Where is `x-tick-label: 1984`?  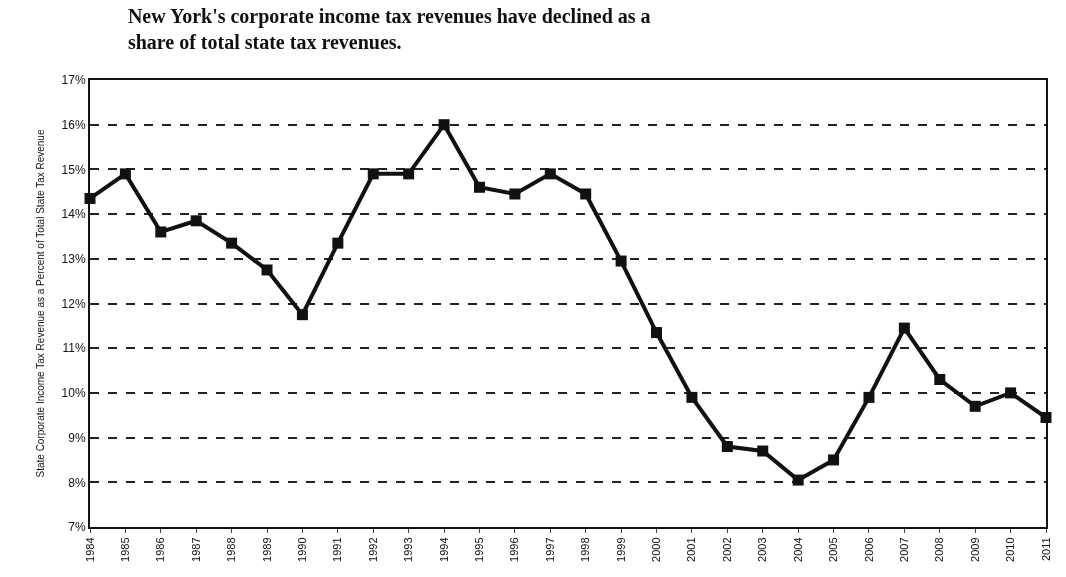 x-tick-label: 1984 is located at coordinates (89, 549).